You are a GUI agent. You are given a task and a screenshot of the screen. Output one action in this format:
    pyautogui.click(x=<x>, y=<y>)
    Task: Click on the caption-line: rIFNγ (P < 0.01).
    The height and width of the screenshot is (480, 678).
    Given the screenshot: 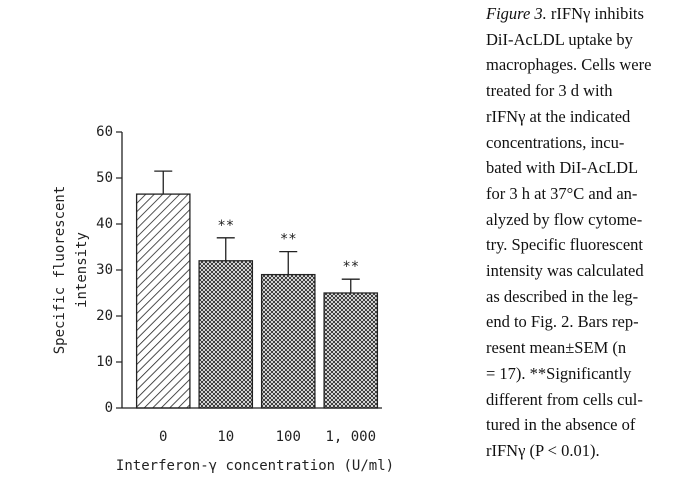 What is the action you would take?
    pyautogui.click(x=543, y=450)
    